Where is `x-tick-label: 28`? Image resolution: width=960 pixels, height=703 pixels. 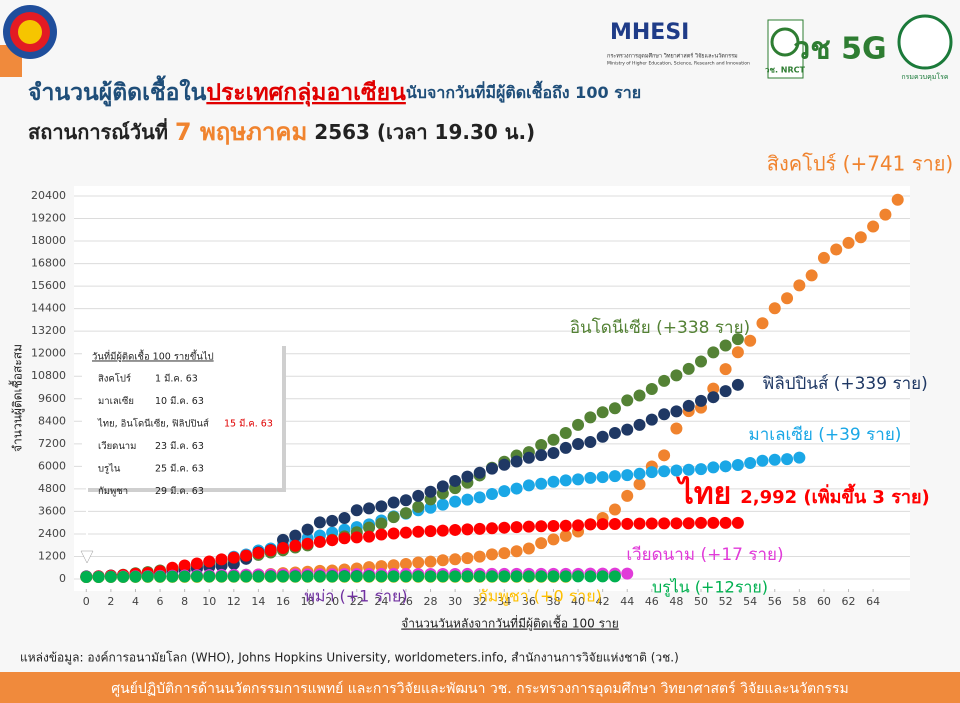
x-tick-label: 28 is located at coordinates (431, 601).